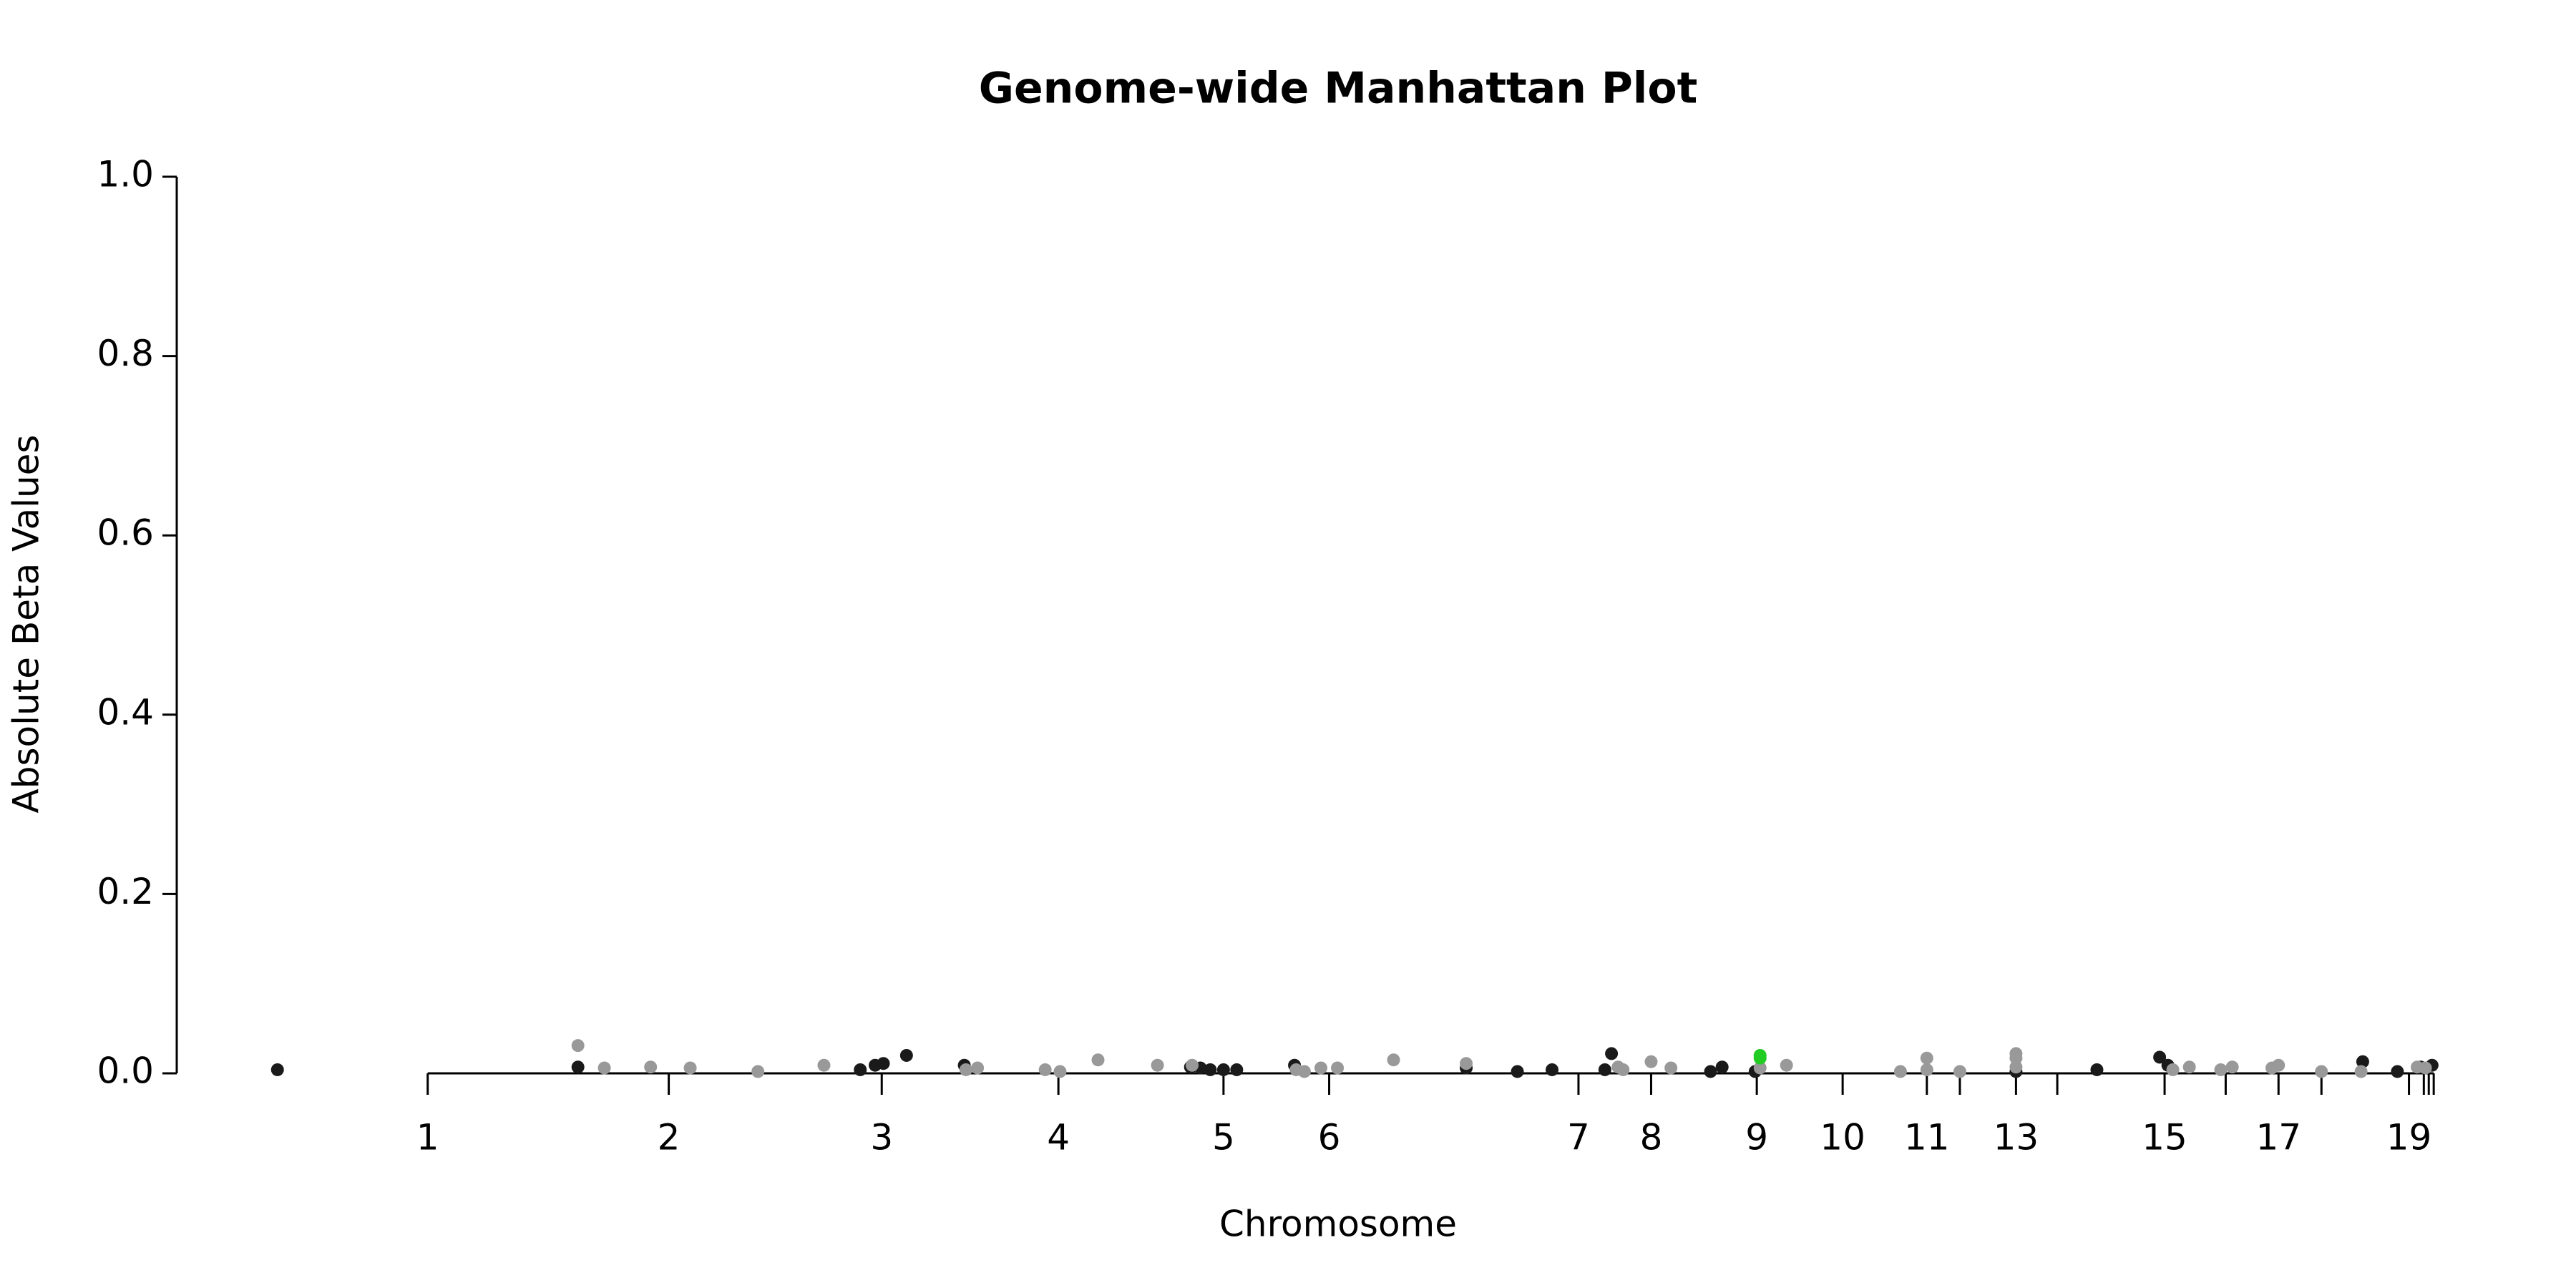  Describe the element at coordinates (1756, 1137) in the screenshot. I see `x-tick-label: 9` at that location.